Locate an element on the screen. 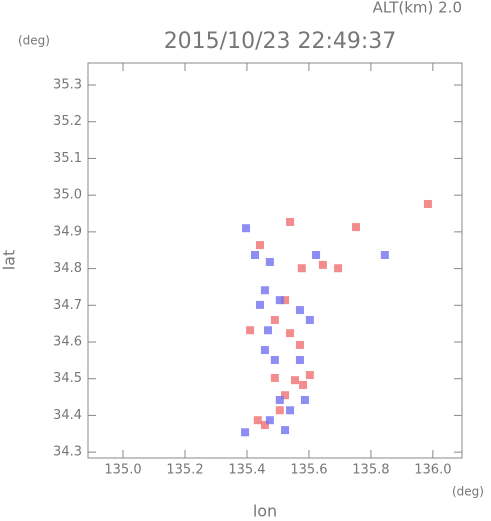 The height and width of the screenshot is (521, 491). x-tick-label: 136.0 is located at coordinates (432, 470).